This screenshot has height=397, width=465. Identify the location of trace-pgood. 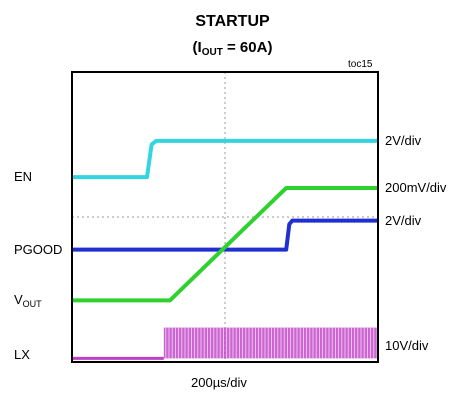
(225, 235).